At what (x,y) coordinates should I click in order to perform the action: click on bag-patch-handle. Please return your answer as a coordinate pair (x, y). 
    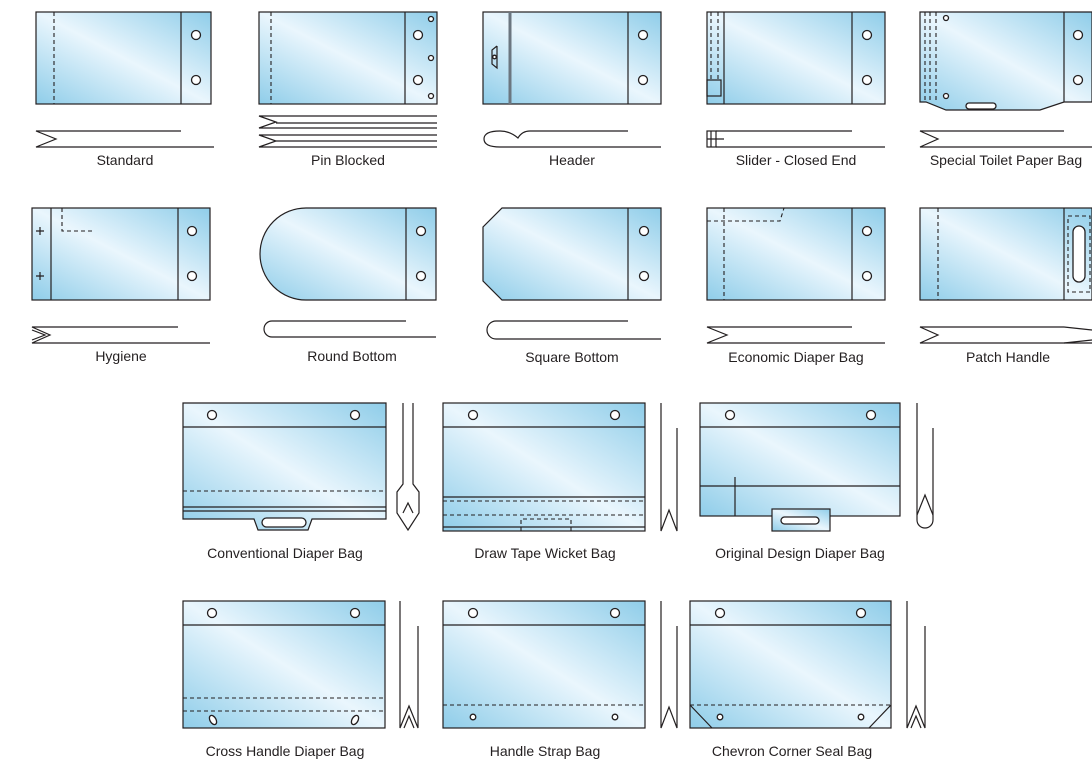
    Looking at the image, I should click on (1005, 254).